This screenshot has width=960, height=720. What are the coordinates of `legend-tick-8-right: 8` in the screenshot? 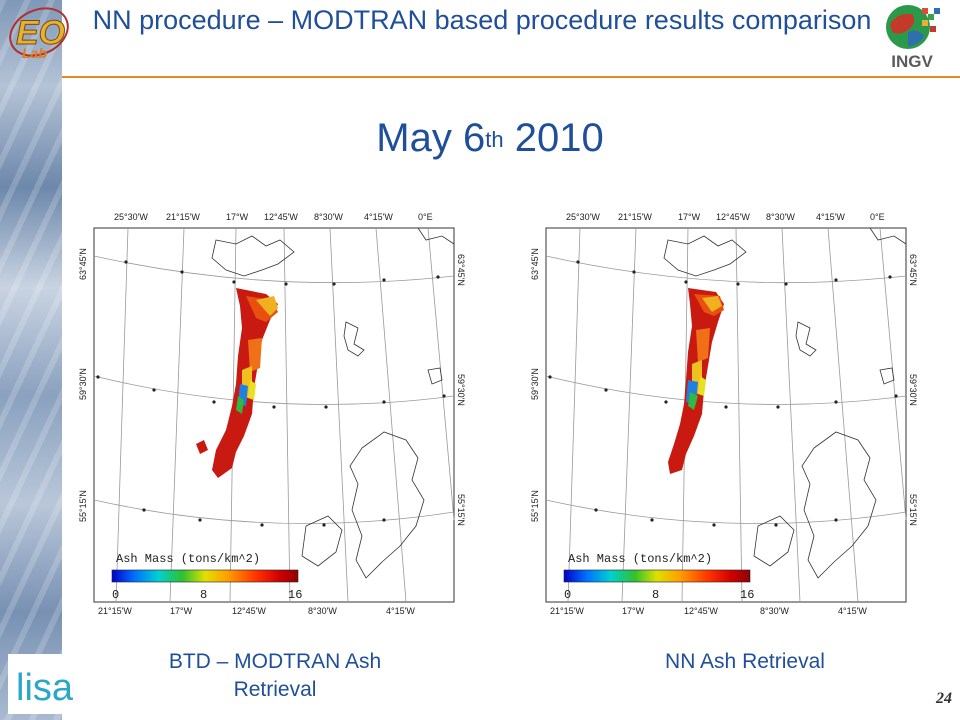 It's located at (655, 595).